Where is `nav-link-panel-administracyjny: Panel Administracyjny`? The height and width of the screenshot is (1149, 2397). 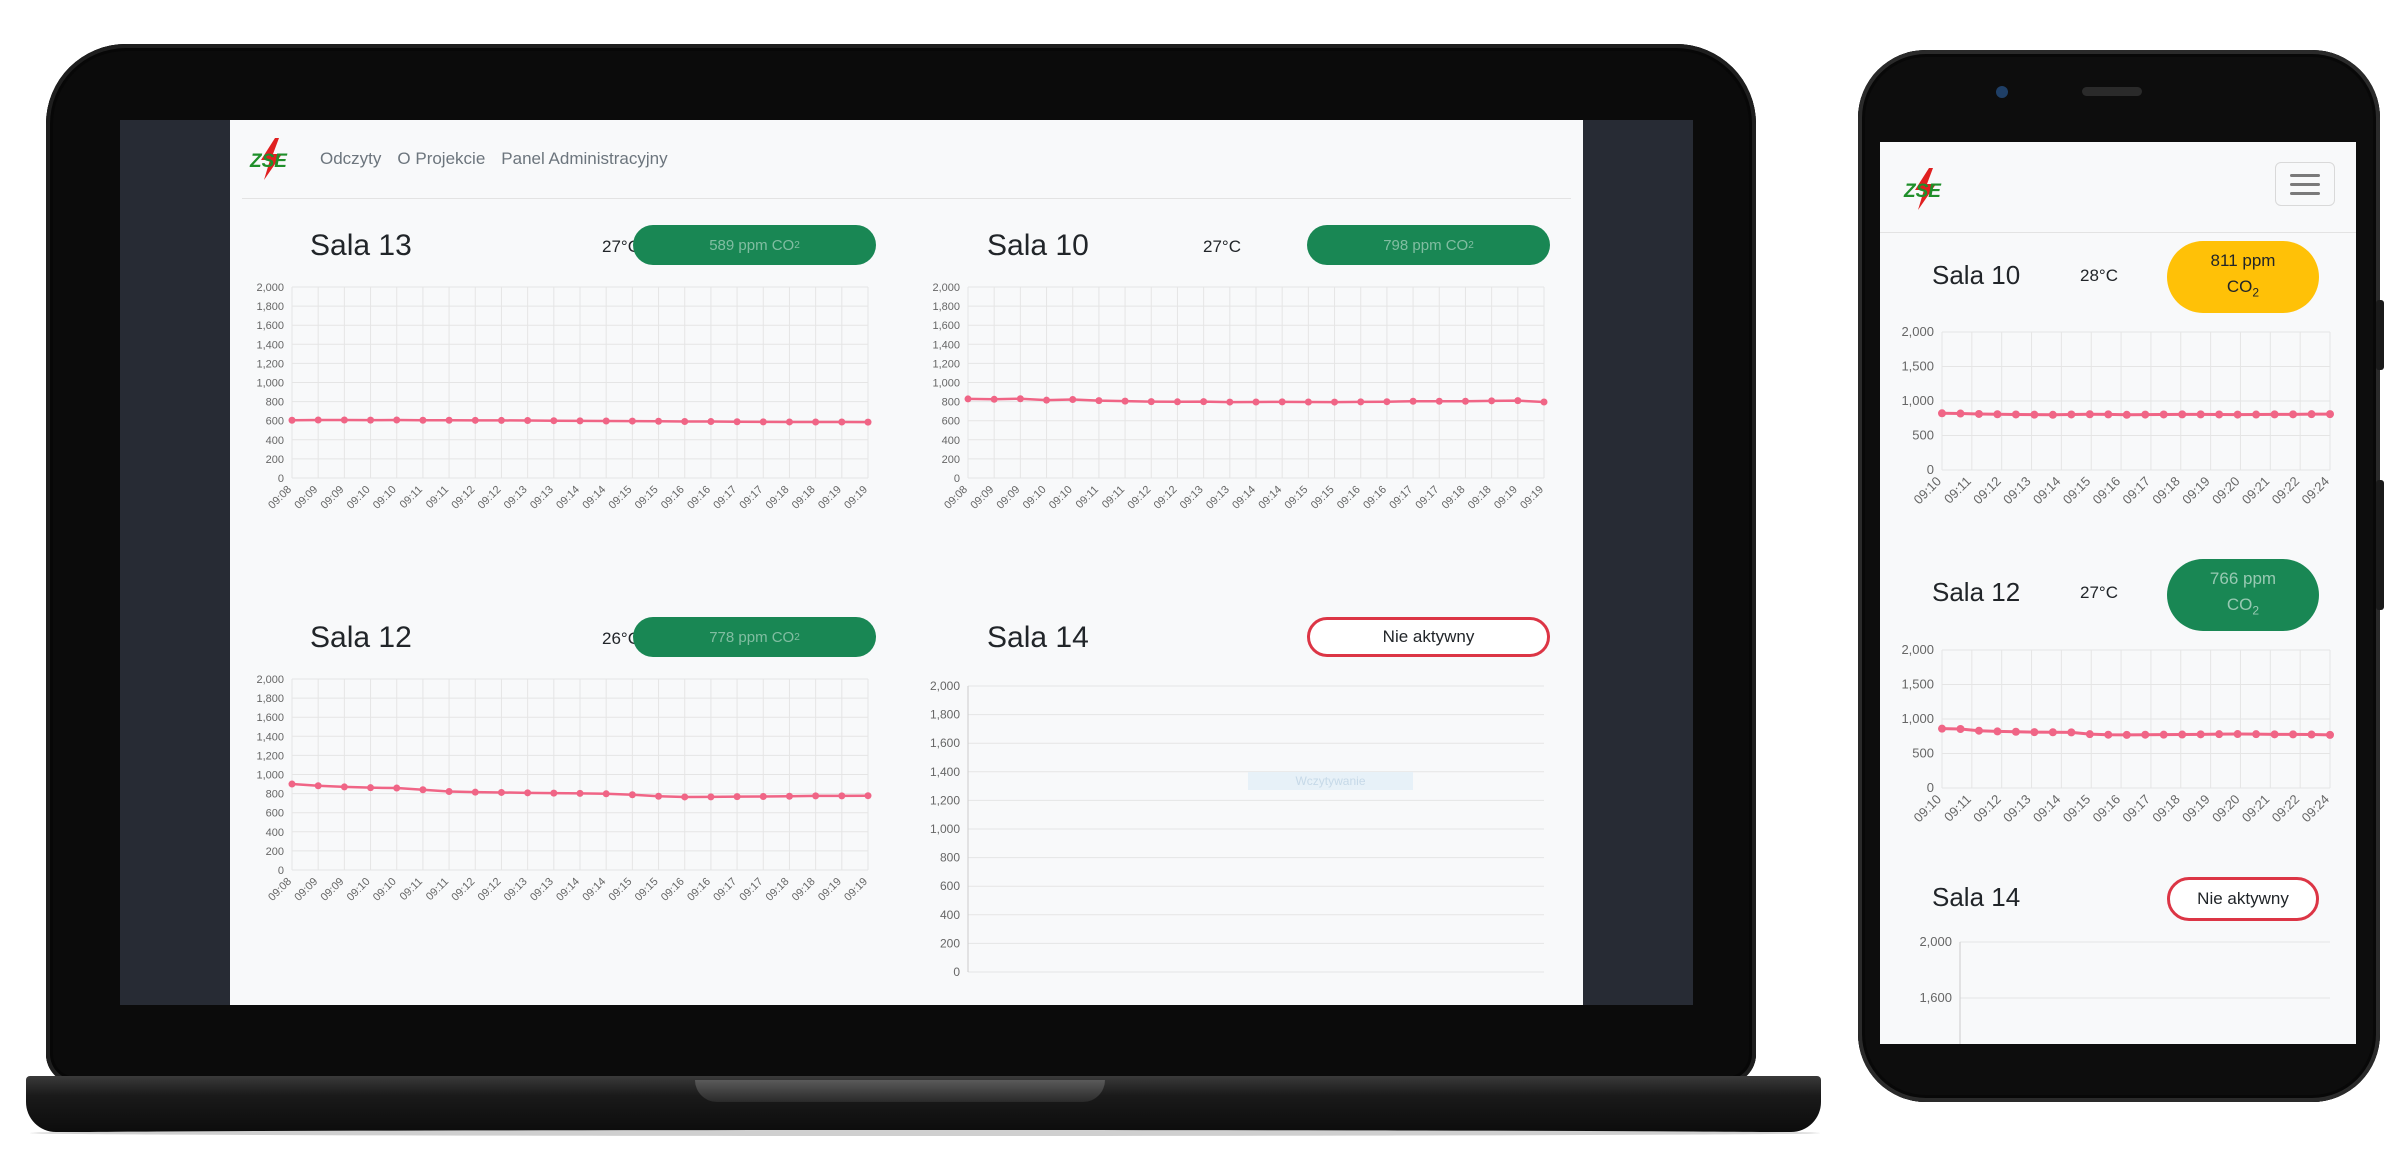
nav-link-panel-administracyjny: Panel Administracyjny is located at coordinates (584, 158).